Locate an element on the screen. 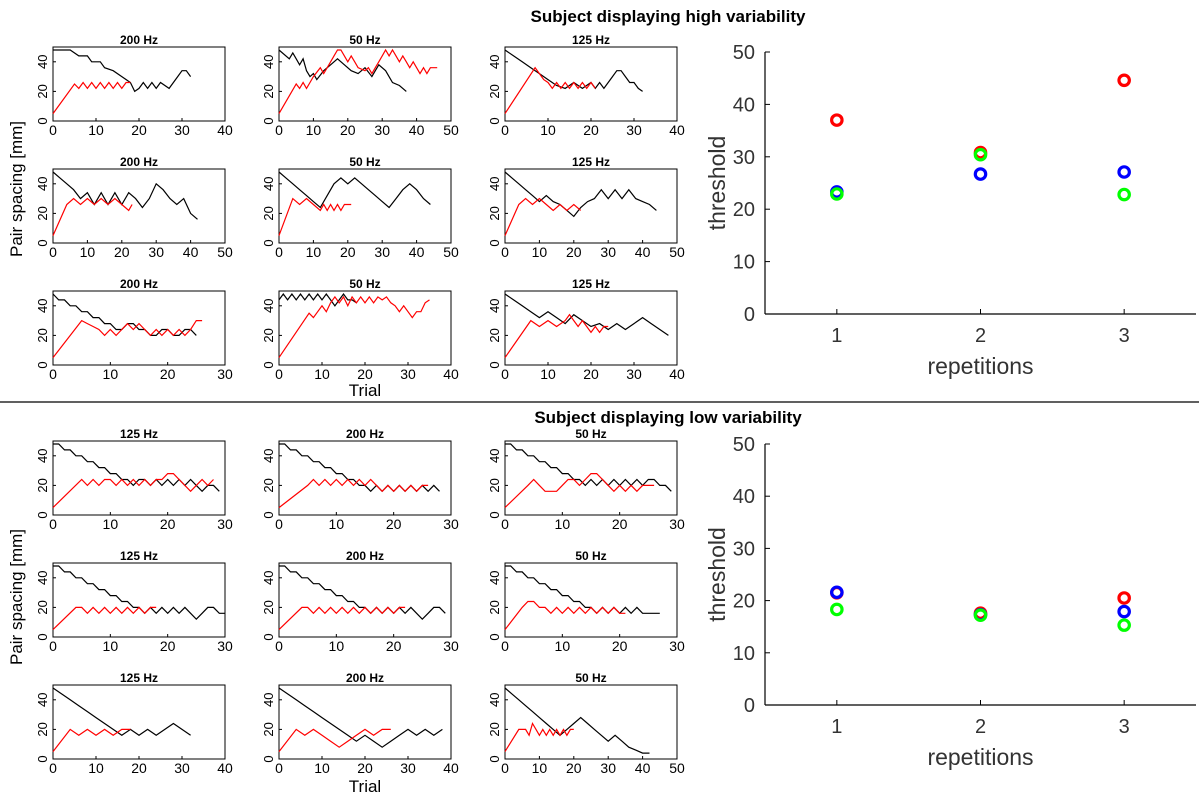 The width and height of the screenshot is (1199, 795). small-plot: 50 Hz 0 10 20 30 40 0 20 40 is located at coordinates (360, 329).